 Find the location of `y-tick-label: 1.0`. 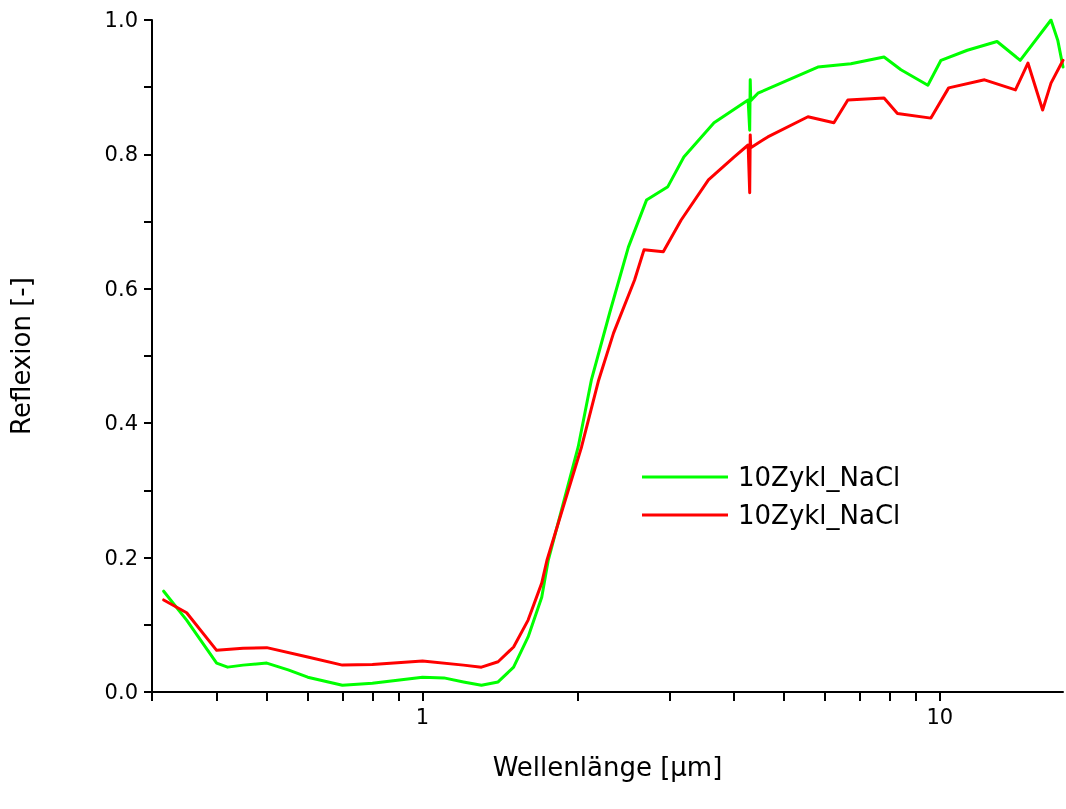

y-tick-label: 1.0 is located at coordinates (121, 20).